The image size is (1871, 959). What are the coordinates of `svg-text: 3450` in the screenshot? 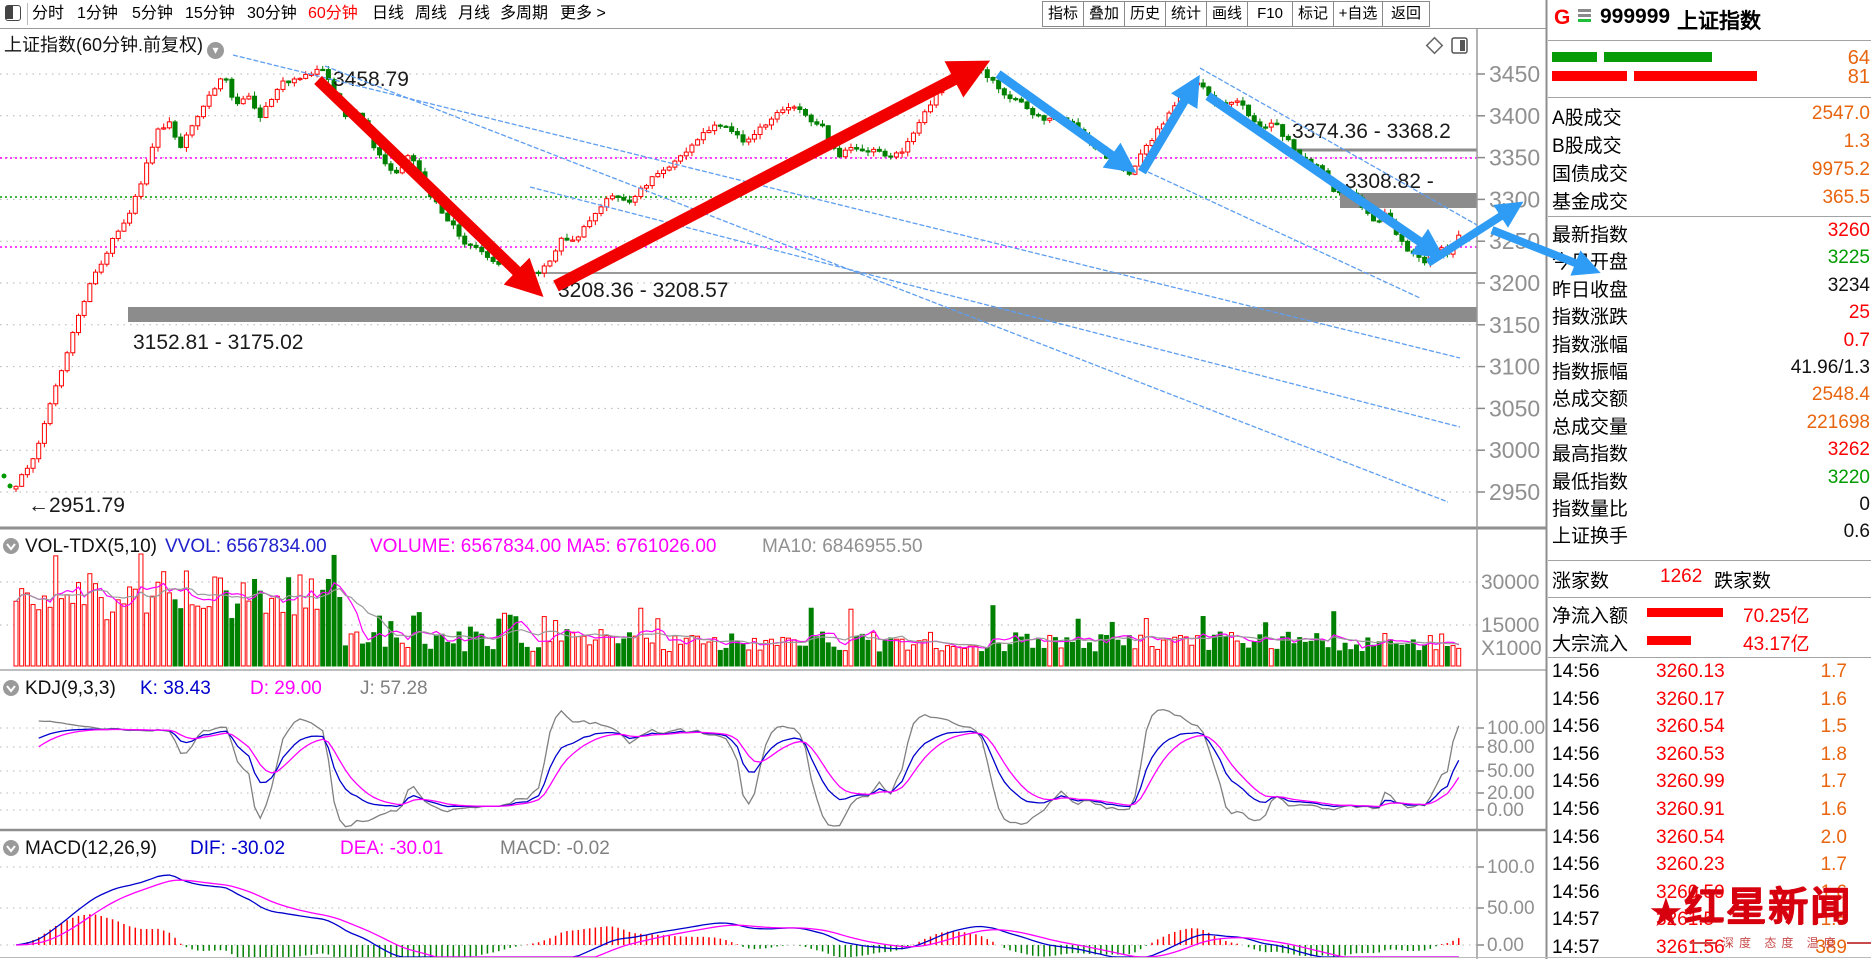 It's located at (1514, 74).